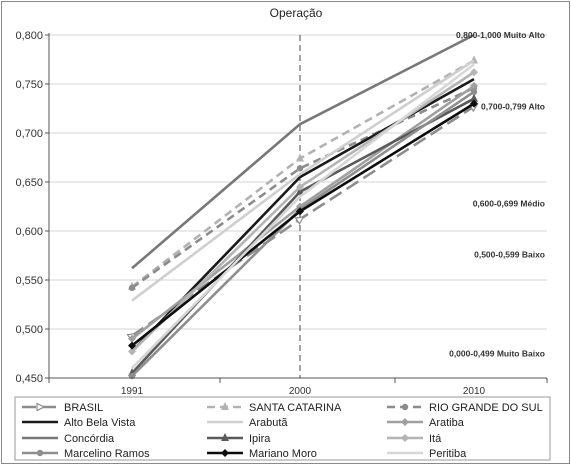 The width and height of the screenshot is (571, 468). Describe the element at coordinates (447, 423) in the screenshot. I see `legend-label: Aratiba` at that location.